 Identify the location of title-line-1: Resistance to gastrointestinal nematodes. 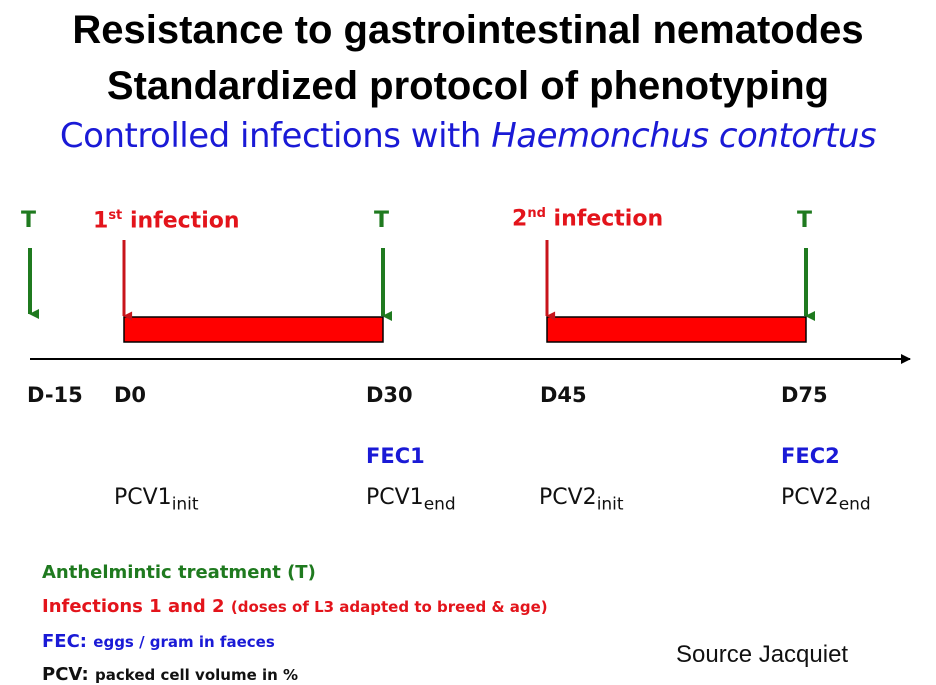
(468, 30).